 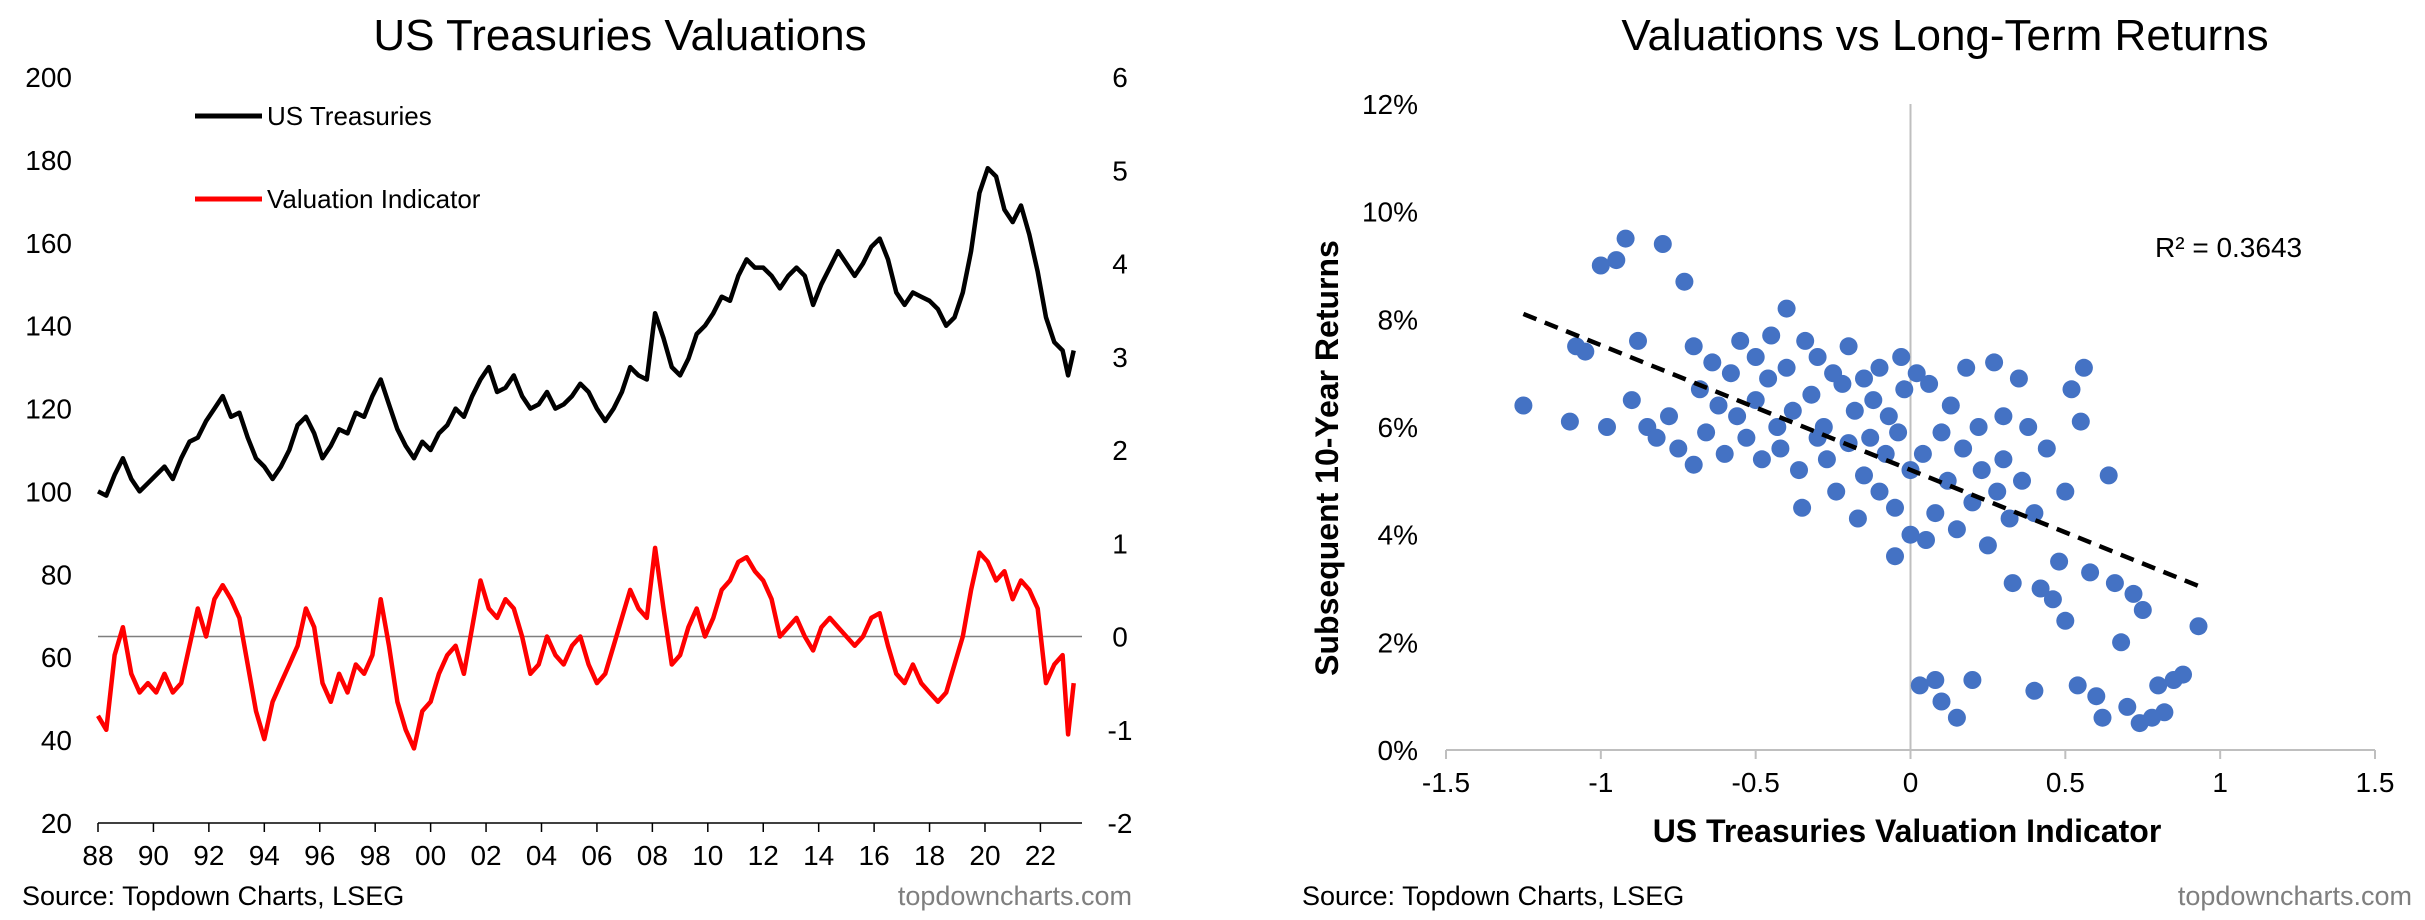 I want to click on series-line-us-treasuries, so click(x=586, y=331).